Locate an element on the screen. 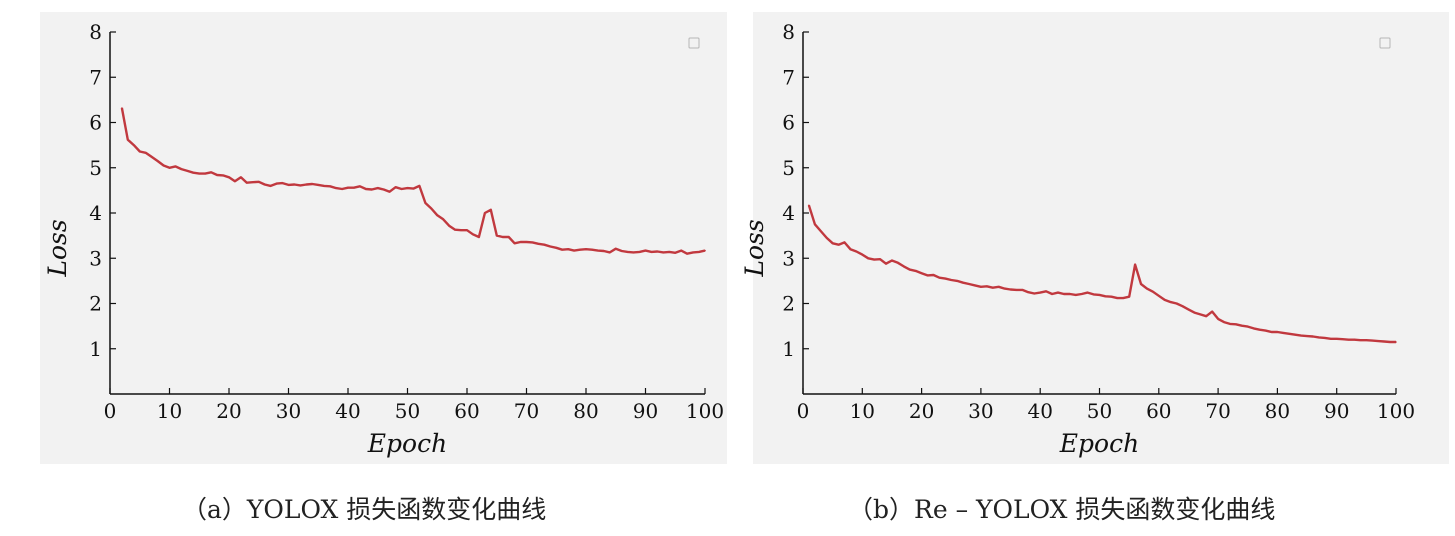 Image resolution: width=1455 pixels, height=536 pixels. chart-caption-b: （b）Re – YOLOX 损失函数变化曲线 is located at coordinates (1062, 509).